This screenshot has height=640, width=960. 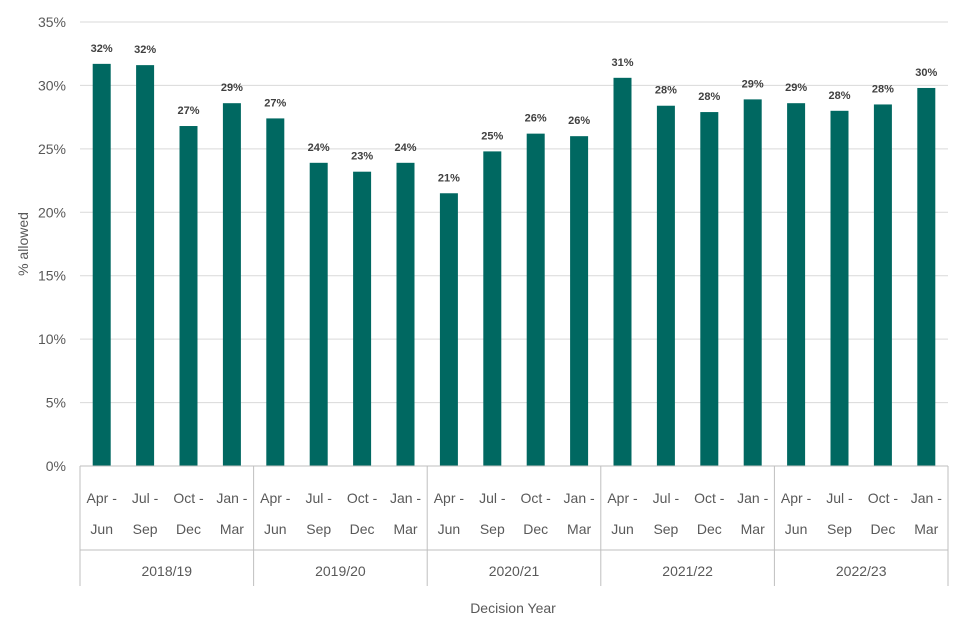 What do you see at coordinates (52, 149) in the screenshot?
I see `y-tick-label: 25%` at bounding box center [52, 149].